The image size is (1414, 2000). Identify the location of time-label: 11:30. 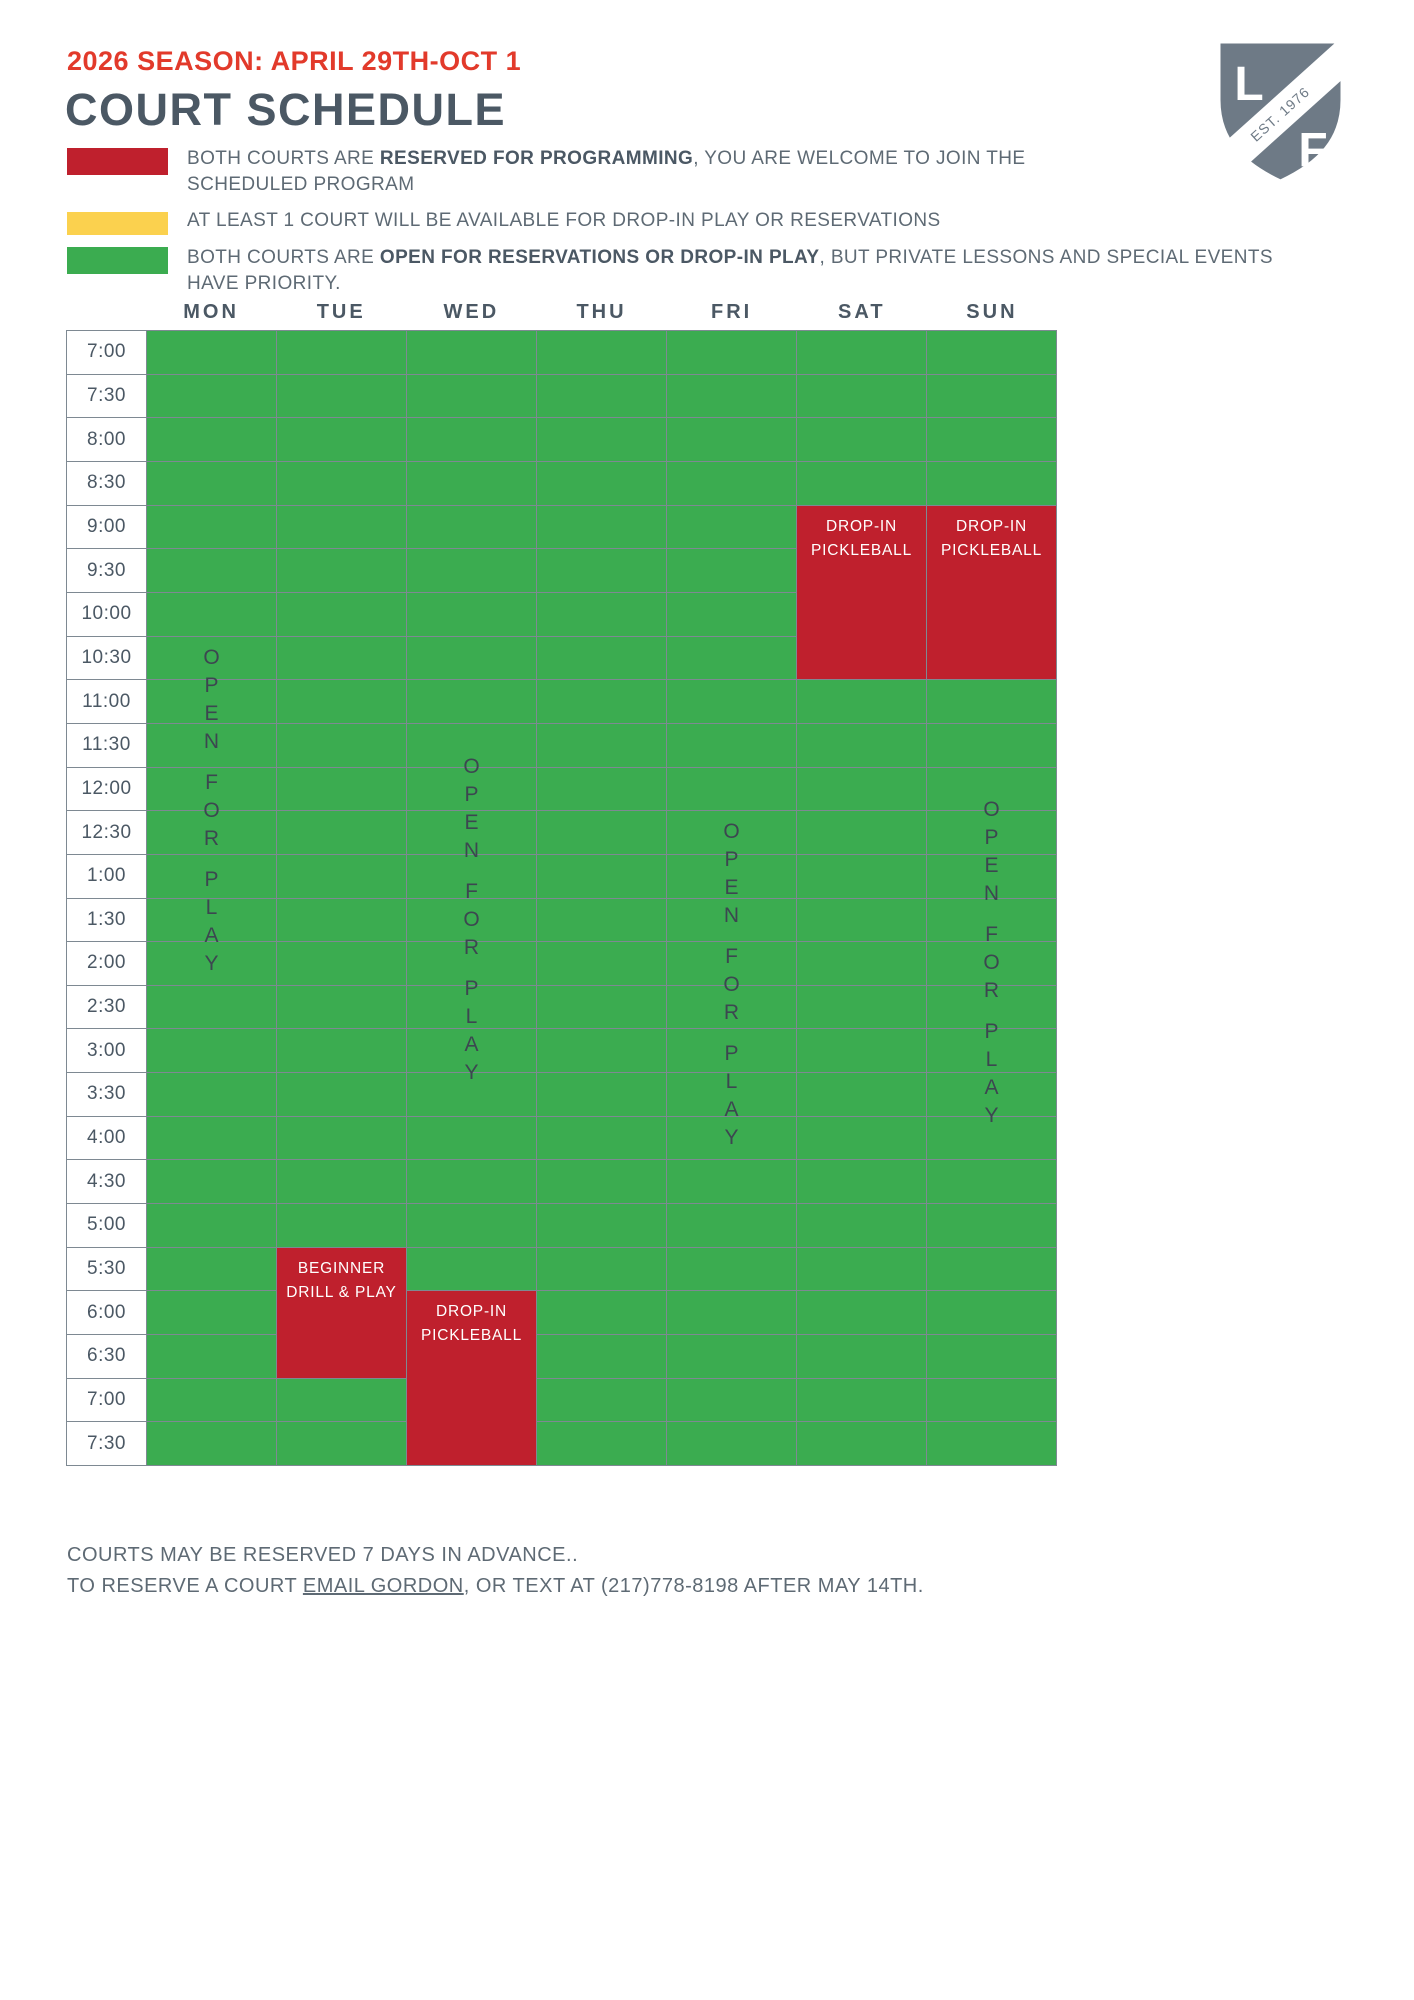
(106, 745).